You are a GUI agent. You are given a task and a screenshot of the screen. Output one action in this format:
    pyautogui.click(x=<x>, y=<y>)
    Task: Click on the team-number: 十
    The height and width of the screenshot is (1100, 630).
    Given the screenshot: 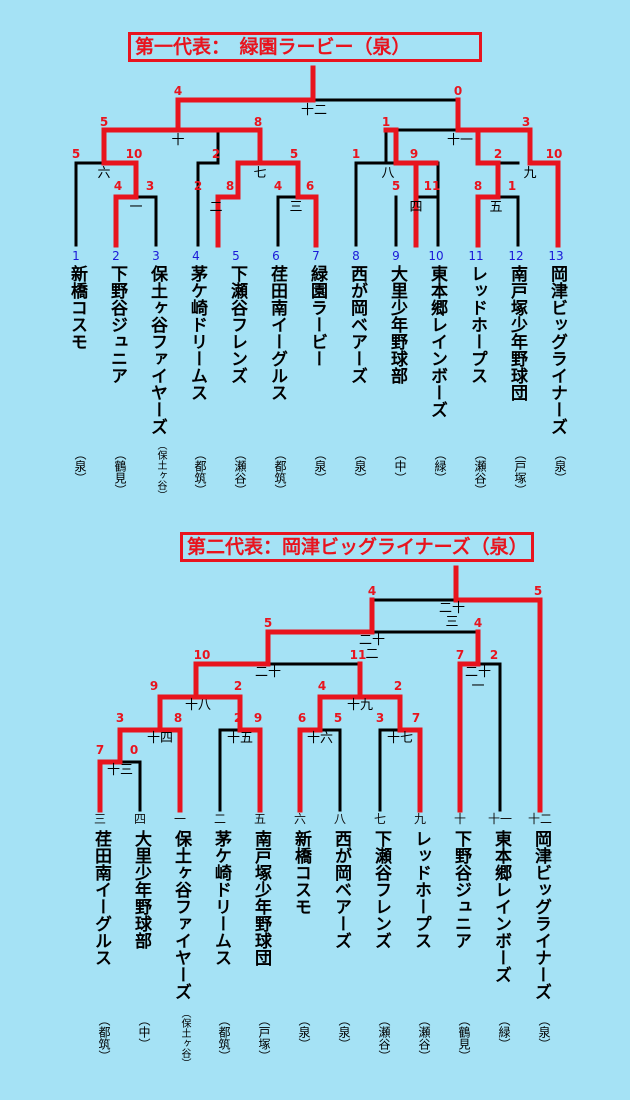 What is the action you would take?
    pyautogui.click(x=459, y=819)
    